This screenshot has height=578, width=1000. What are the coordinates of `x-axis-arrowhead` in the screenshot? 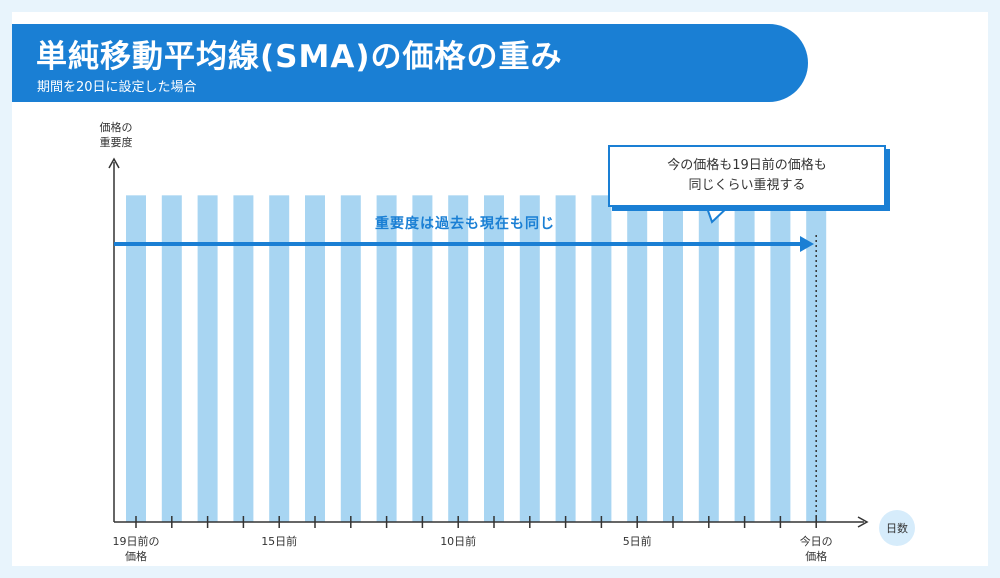 It's located at (863, 522).